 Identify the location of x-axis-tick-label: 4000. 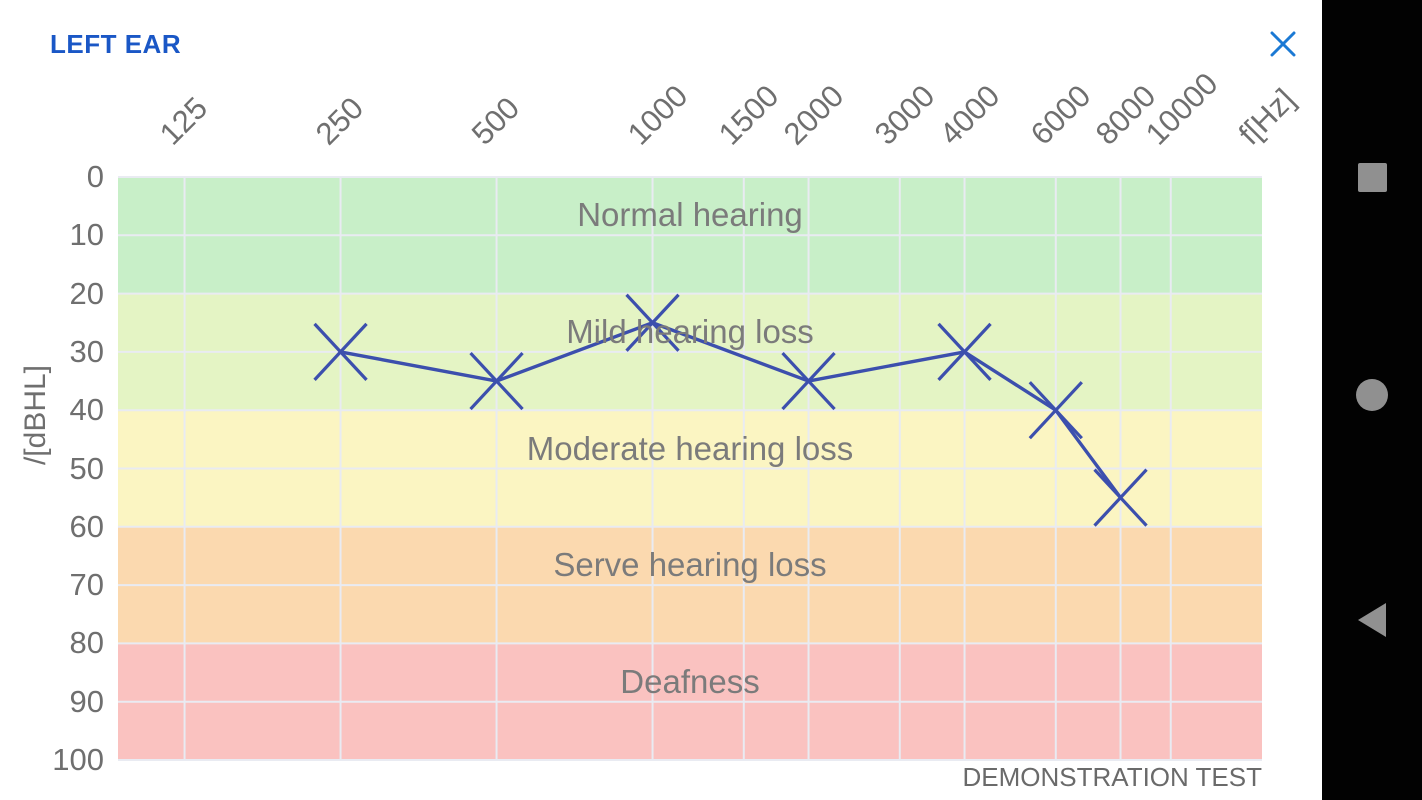
(969, 115).